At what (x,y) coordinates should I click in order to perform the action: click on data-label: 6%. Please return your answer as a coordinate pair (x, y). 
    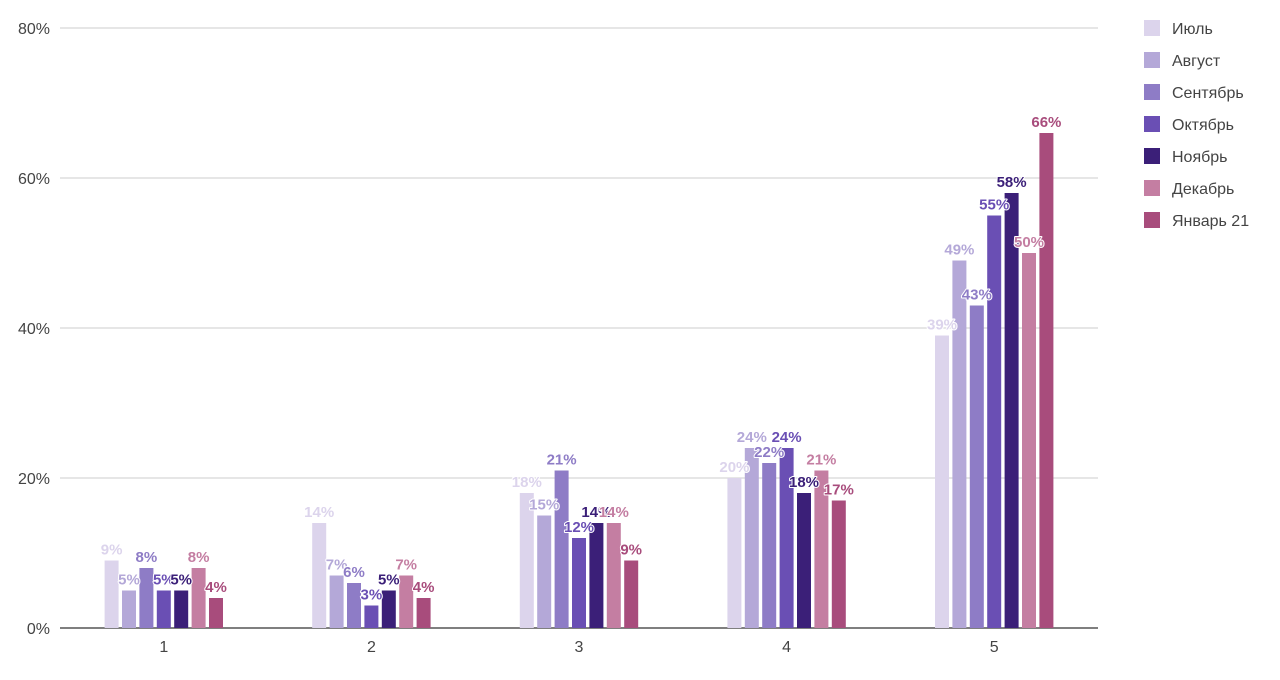
    Looking at the image, I should click on (354, 572).